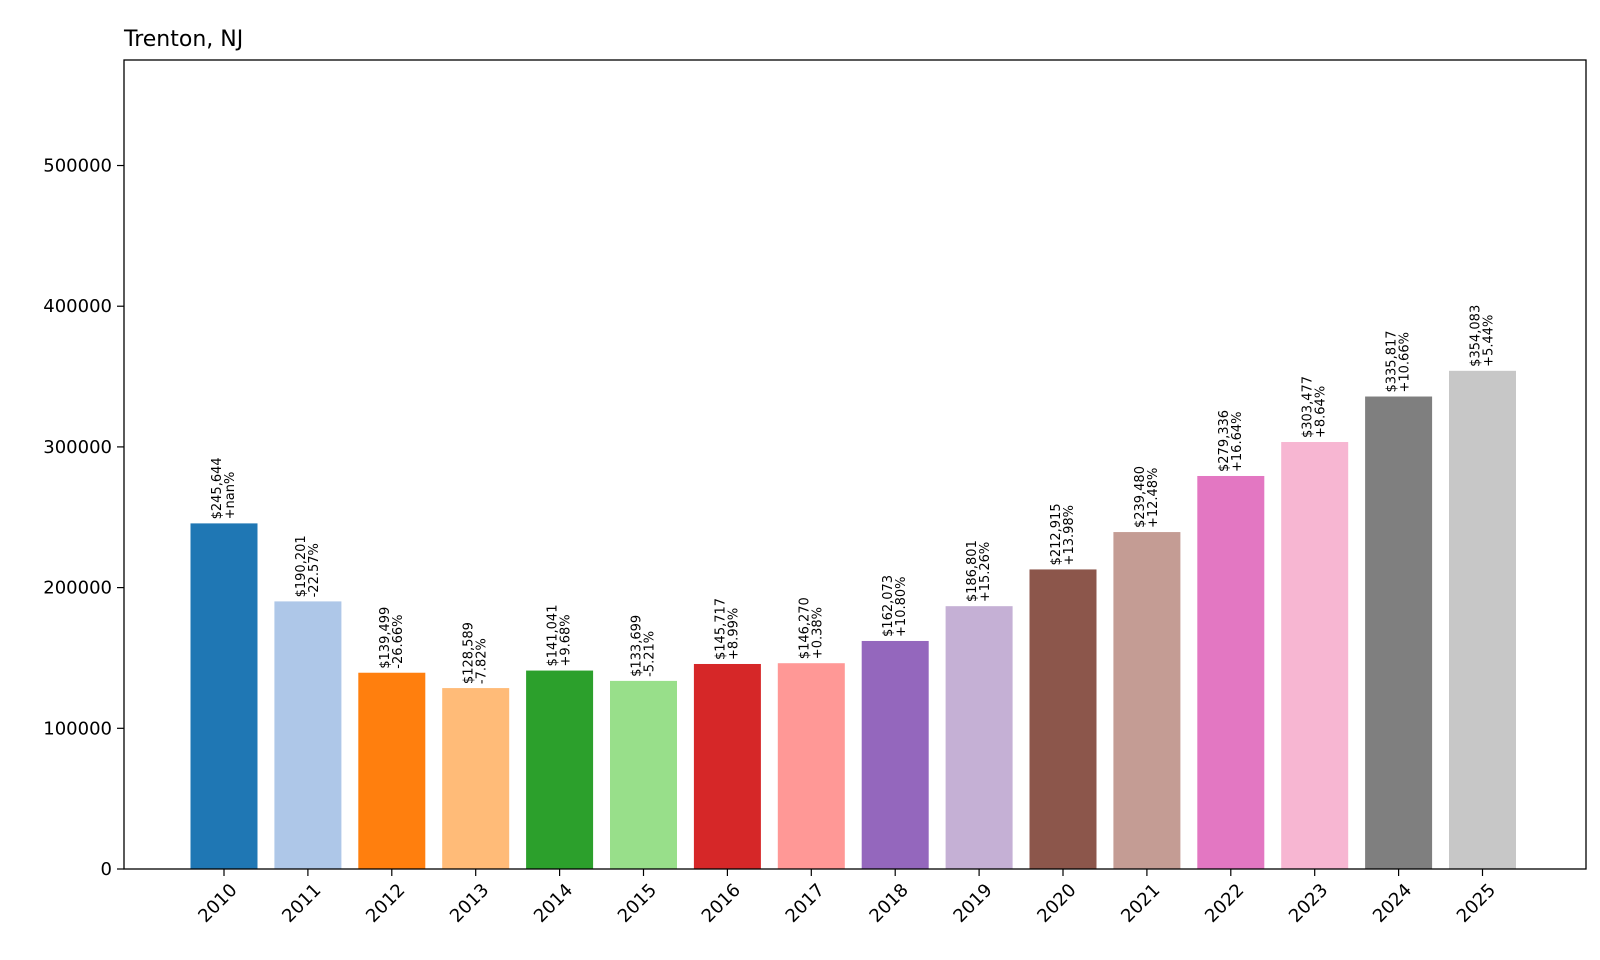 This screenshot has height=960, width=1600. What do you see at coordinates (720, 629) in the screenshot?
I see `bar-value-label: $145,717` at bounding box center [720, 629].